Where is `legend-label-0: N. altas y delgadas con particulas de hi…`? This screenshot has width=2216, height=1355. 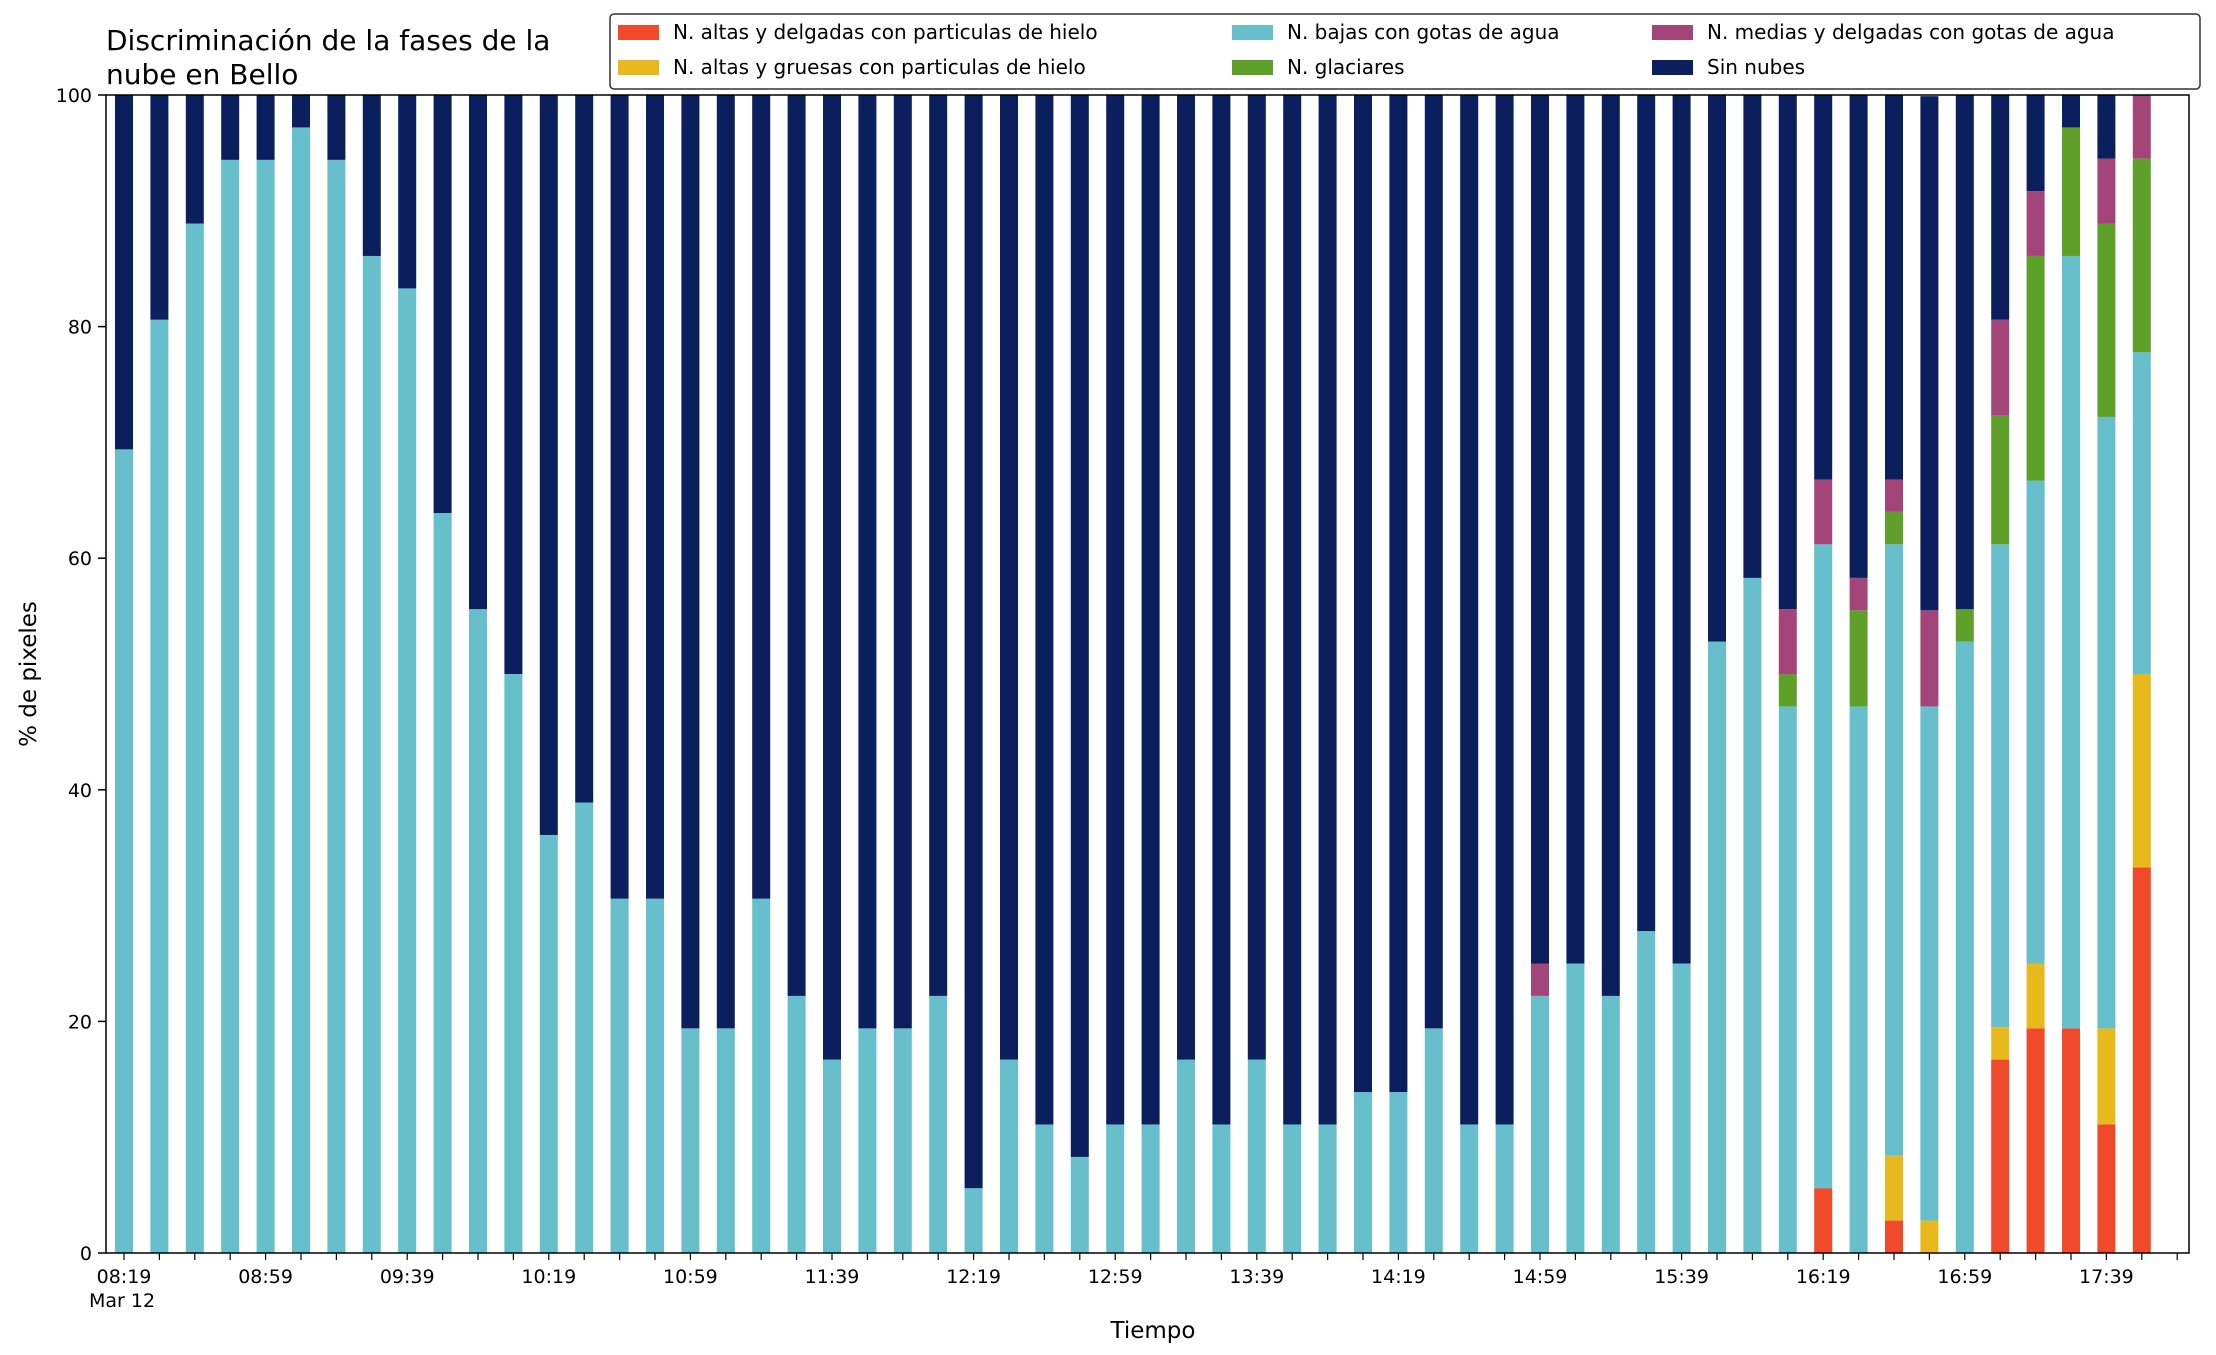
legend-label-0: N. altas y delgadas con particulas de hi… is located at coordinates (885, 32).